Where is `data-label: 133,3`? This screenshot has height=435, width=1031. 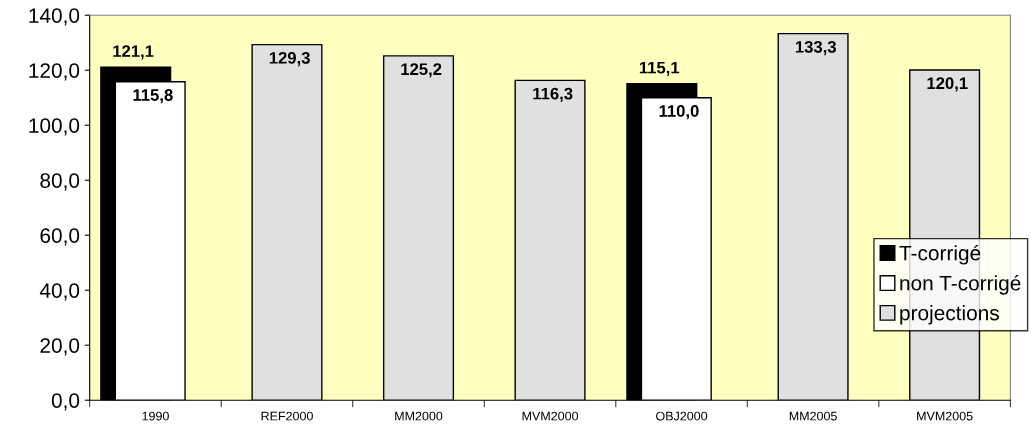 data-label: 133,3 is located at coordinates (815, 48).